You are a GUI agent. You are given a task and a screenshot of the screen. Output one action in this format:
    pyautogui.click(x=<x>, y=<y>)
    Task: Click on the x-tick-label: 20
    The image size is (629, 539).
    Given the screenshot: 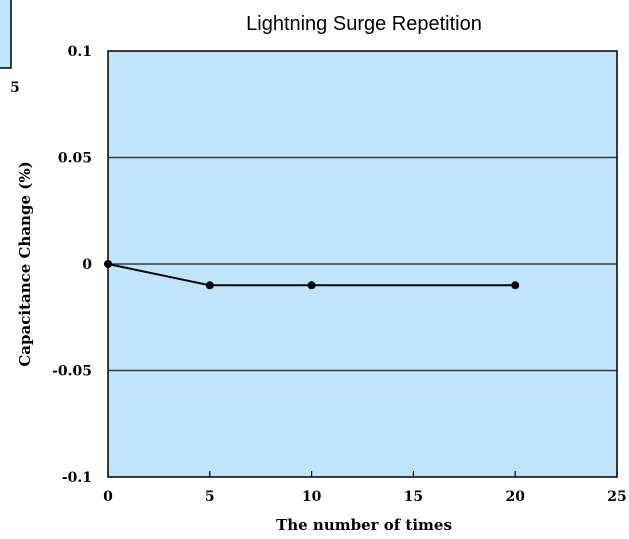 What is the action you would take?
    pyautogui.click(x=515, y=497)
    